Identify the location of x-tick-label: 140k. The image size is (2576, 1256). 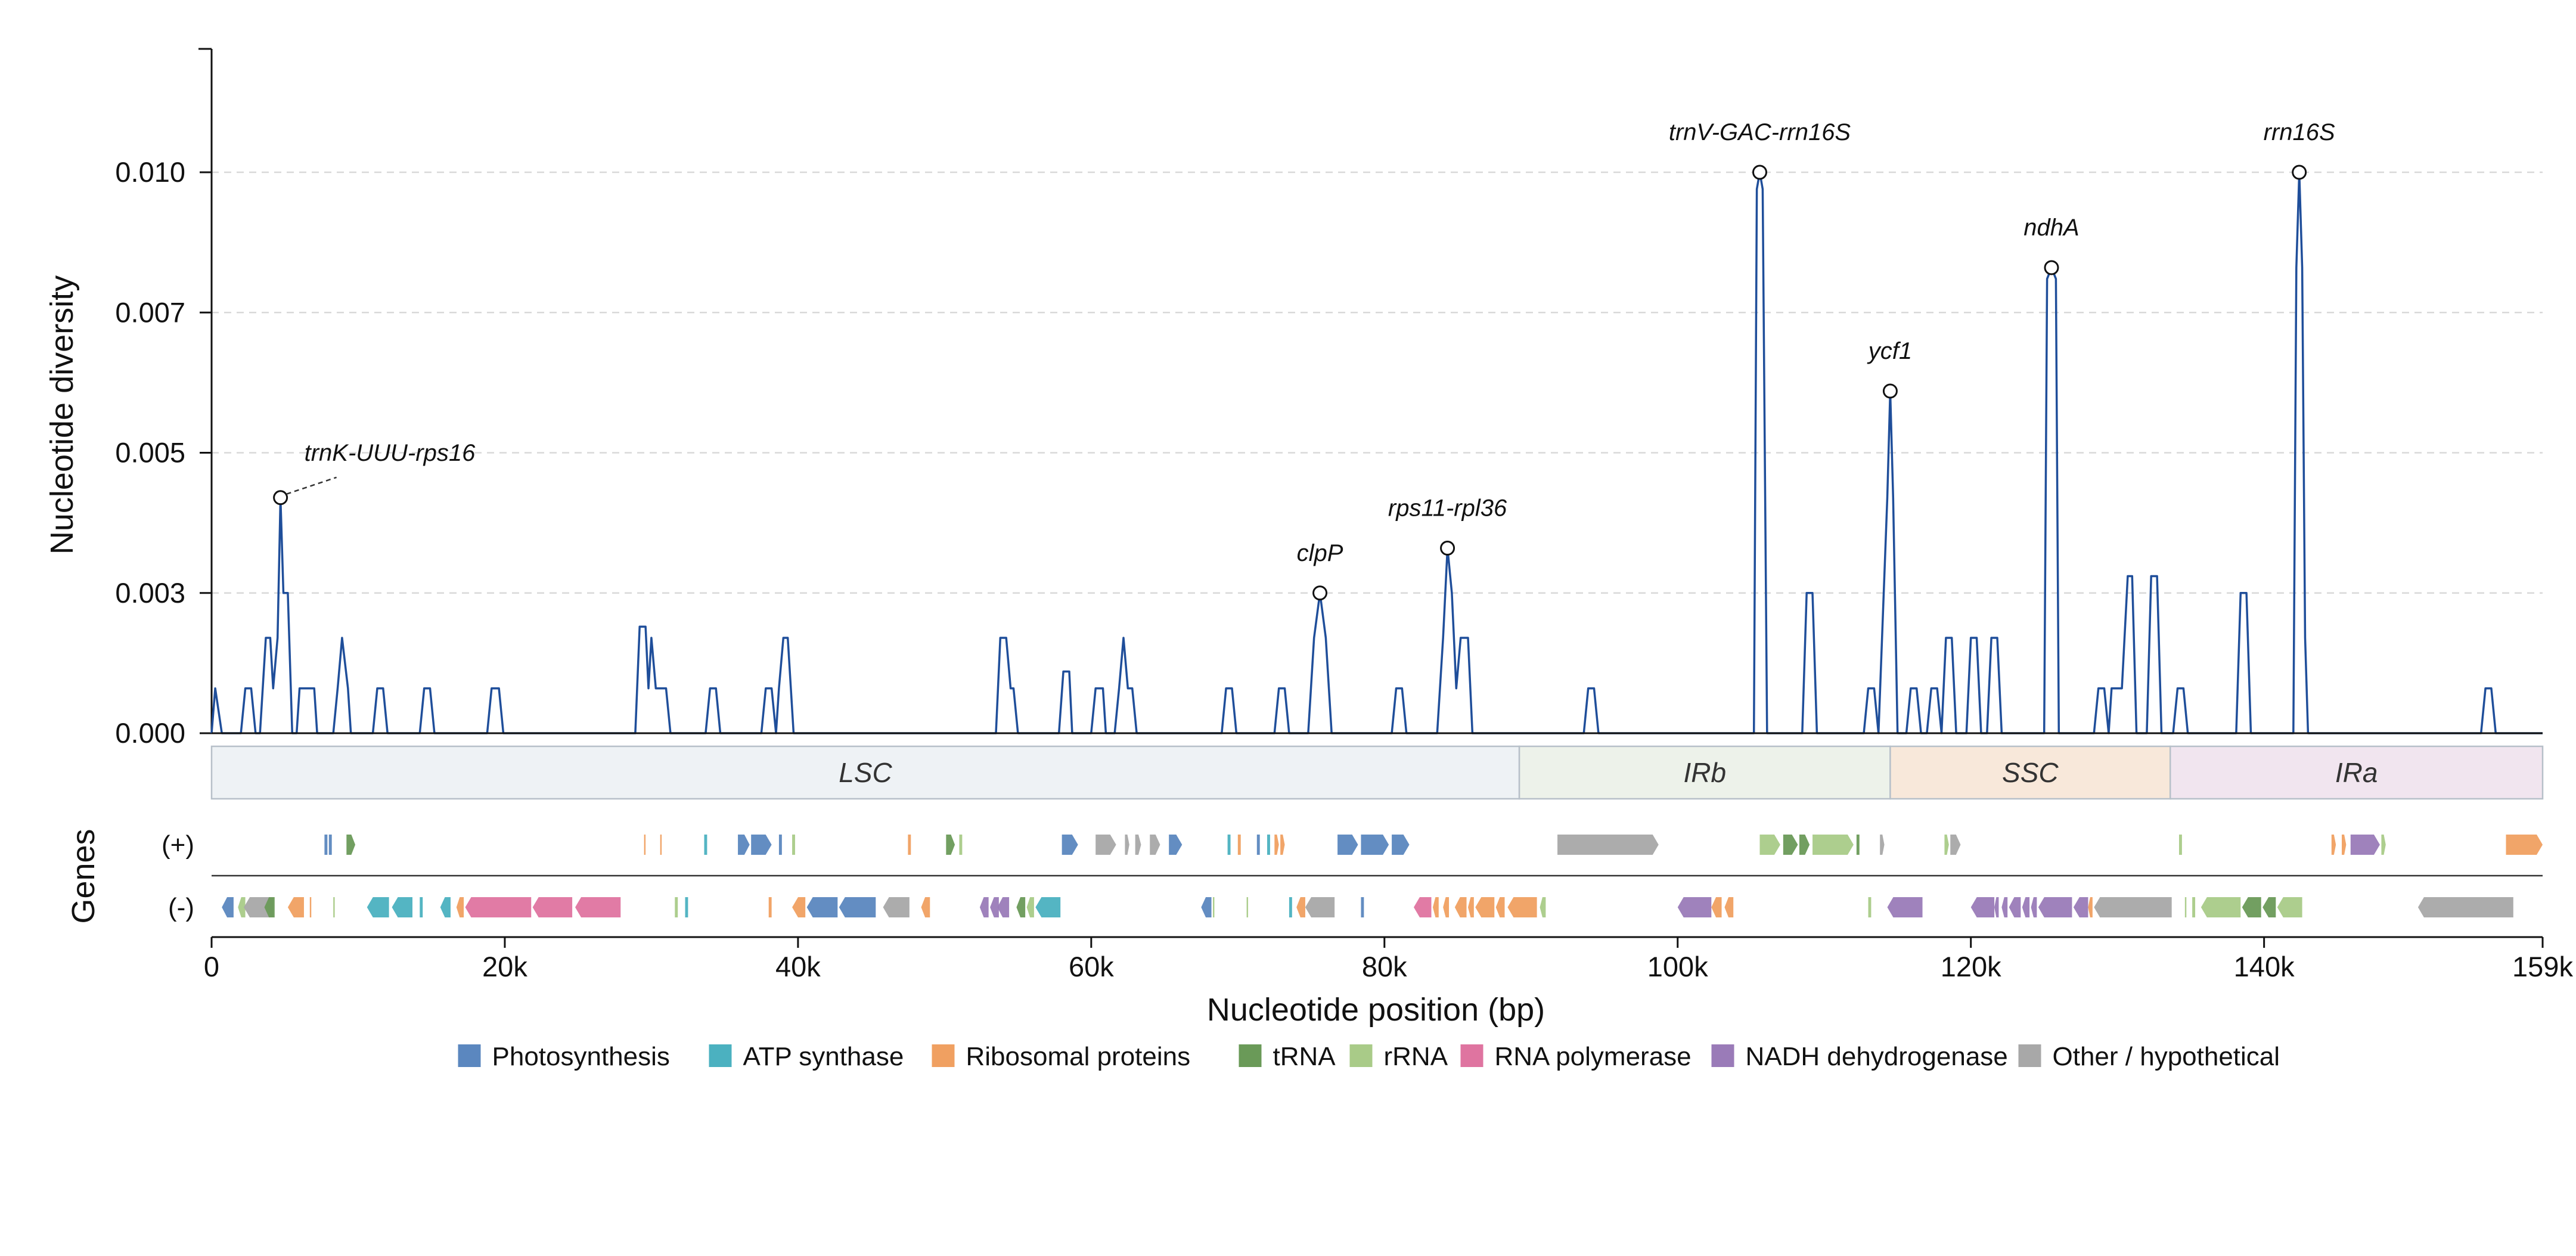
(2264, 967).